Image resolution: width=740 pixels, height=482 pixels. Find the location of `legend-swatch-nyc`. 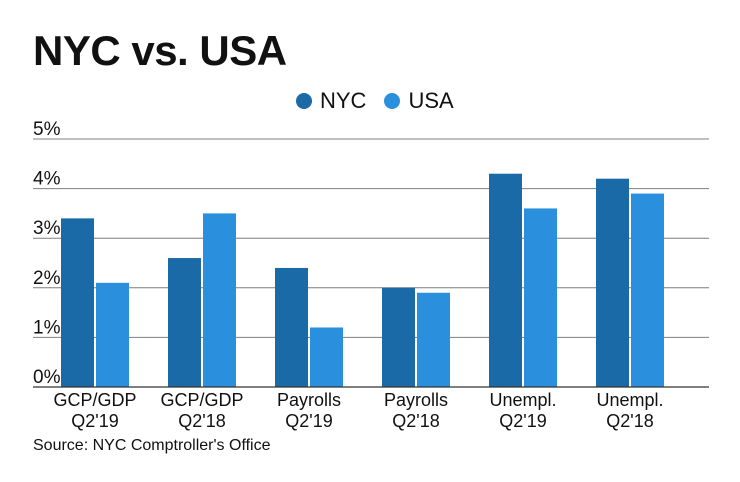

legend-swatch-nyc is located at coordinates (304, 101).